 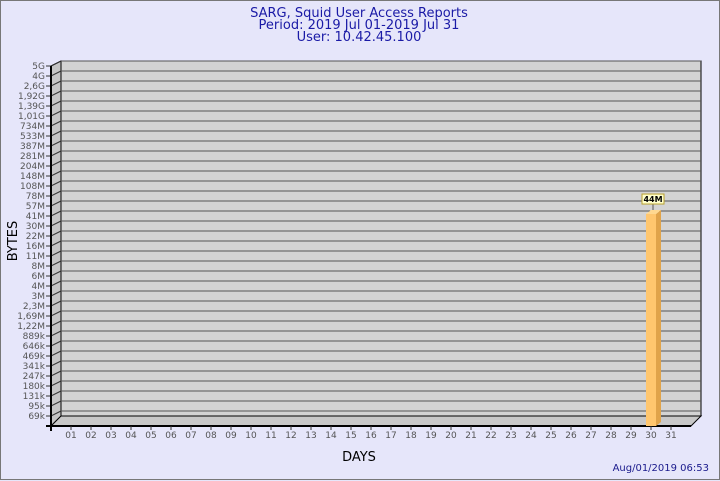 I want to click on chart-title-line: Period: 2019 Jul 01-2019 Jul 31, so click(x=359, y=25).